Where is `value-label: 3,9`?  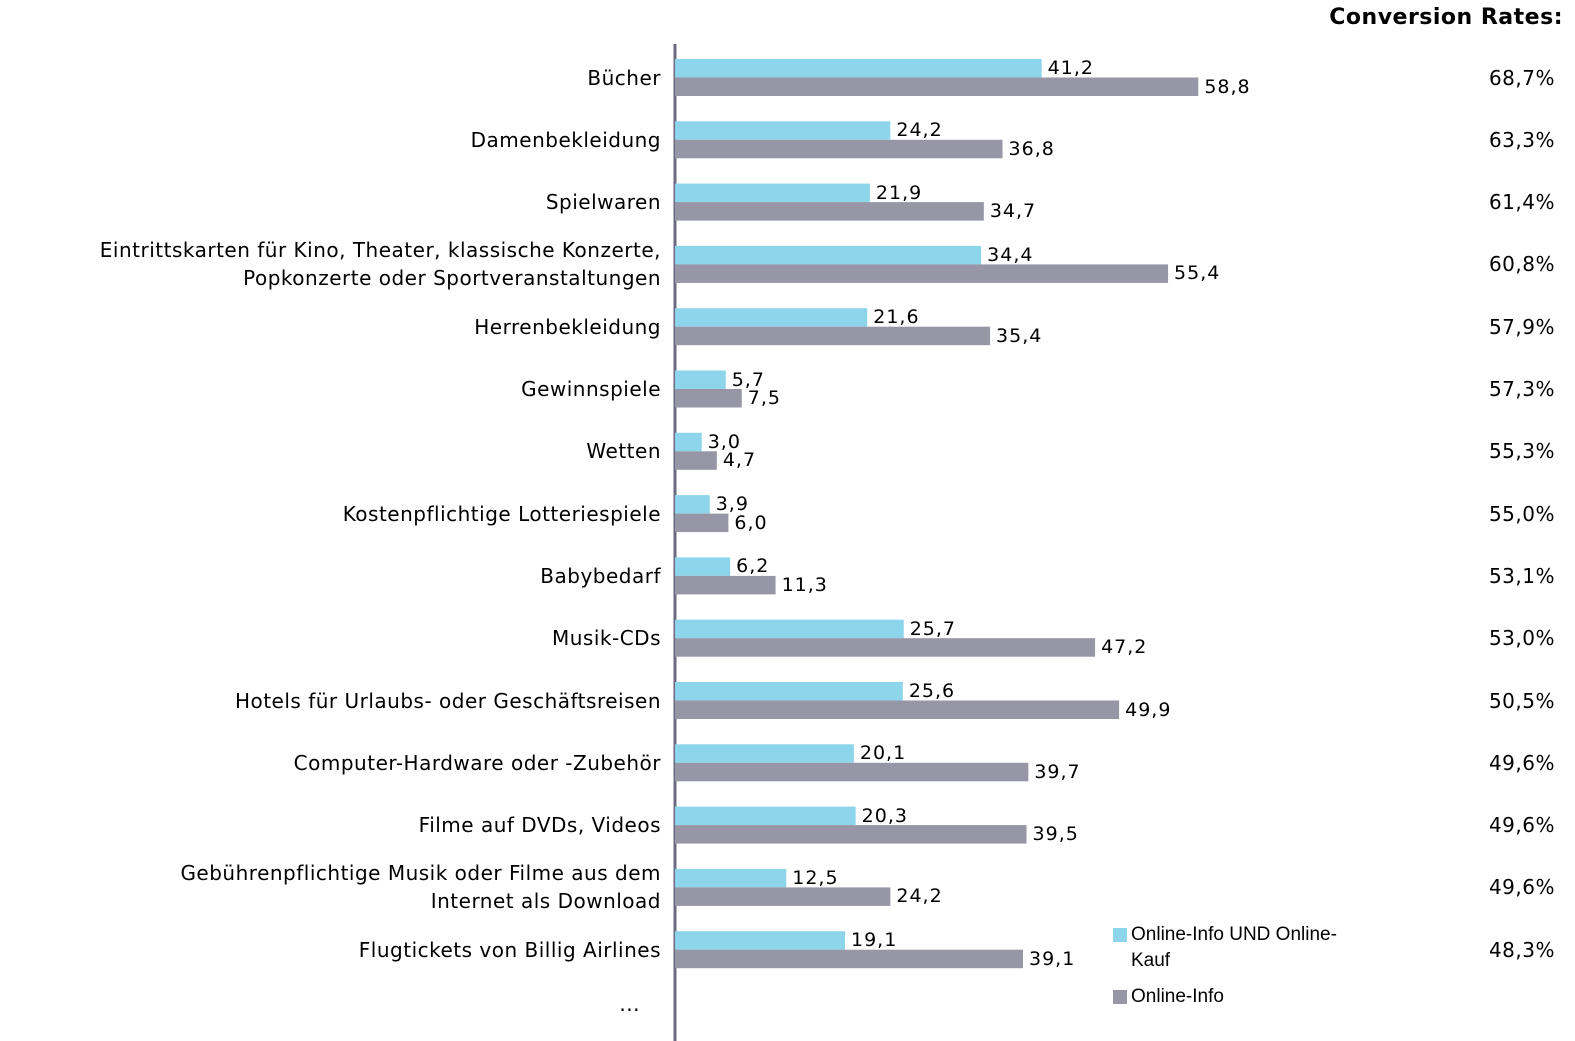 value-label: 3,9 is located at coordinates (732, 504).